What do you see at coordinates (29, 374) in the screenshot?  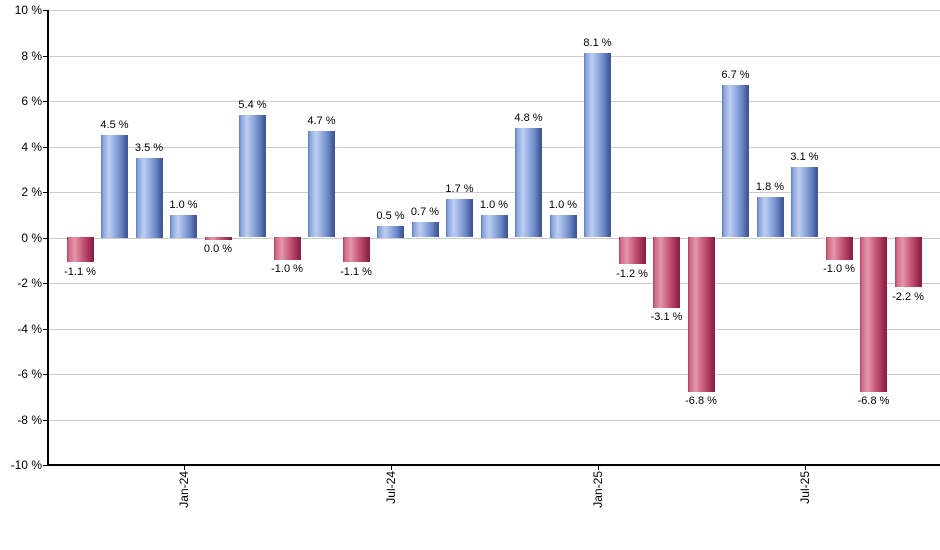 I see `y-tick-label: -6 %` at bounding box center [29, 374].